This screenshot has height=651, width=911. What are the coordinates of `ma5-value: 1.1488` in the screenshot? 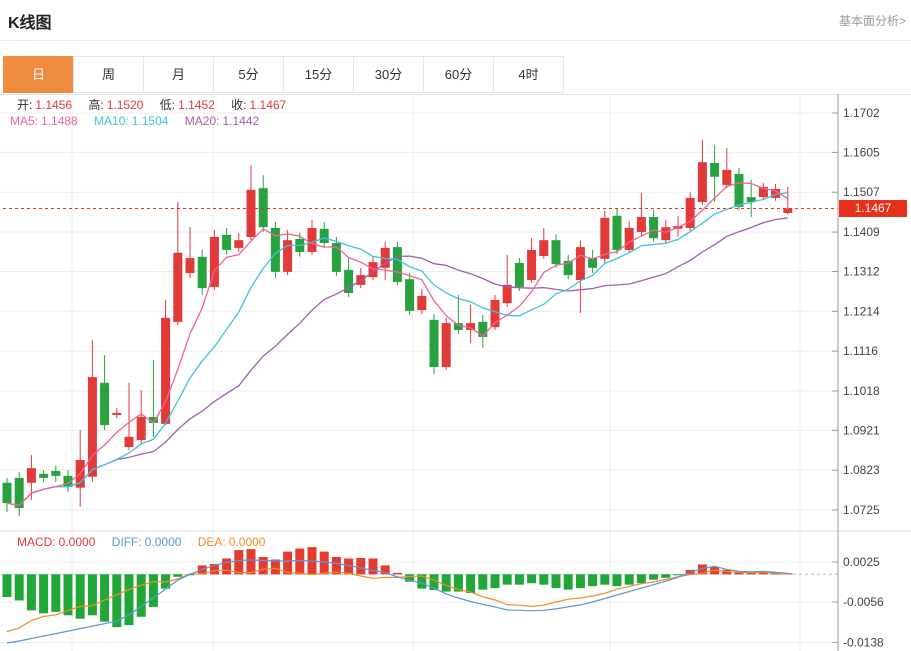 It's located at (59, 121).